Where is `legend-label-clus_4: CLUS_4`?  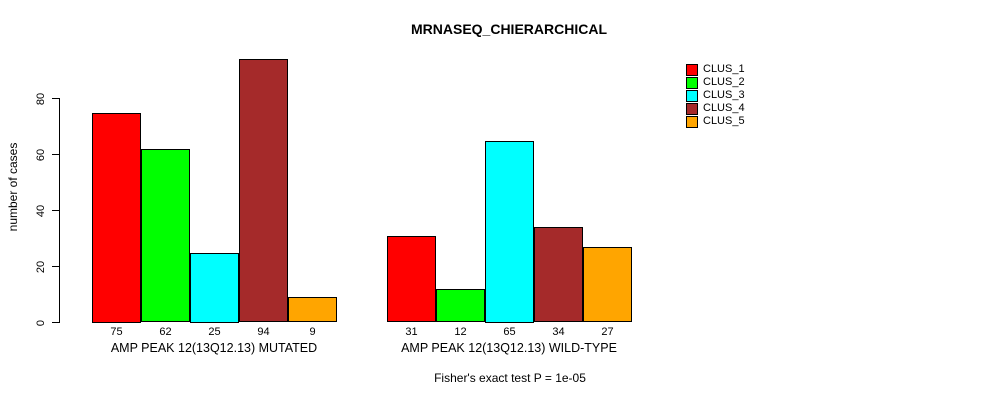
legend-label-clus_4: CLUS_4 is located at coordinates (724, 108).